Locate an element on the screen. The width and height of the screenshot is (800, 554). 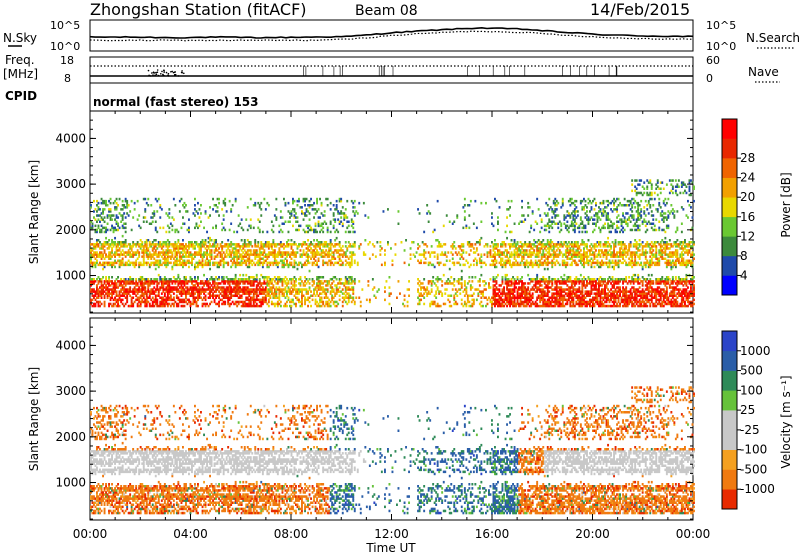
noise-tick-right-bottom: 10^0 is located at coordinates (721, 46).